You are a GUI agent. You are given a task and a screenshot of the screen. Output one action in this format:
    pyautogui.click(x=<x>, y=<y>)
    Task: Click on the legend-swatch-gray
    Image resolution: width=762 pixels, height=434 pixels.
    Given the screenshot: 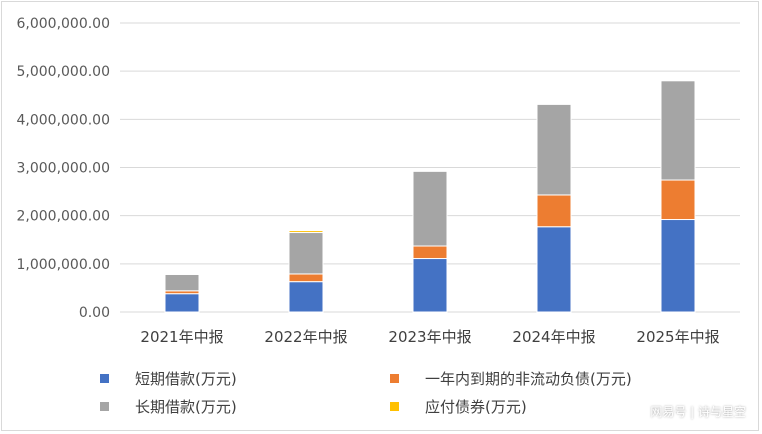 What is the action you would take?
    pyautogui.click(x=104, y=406)
    